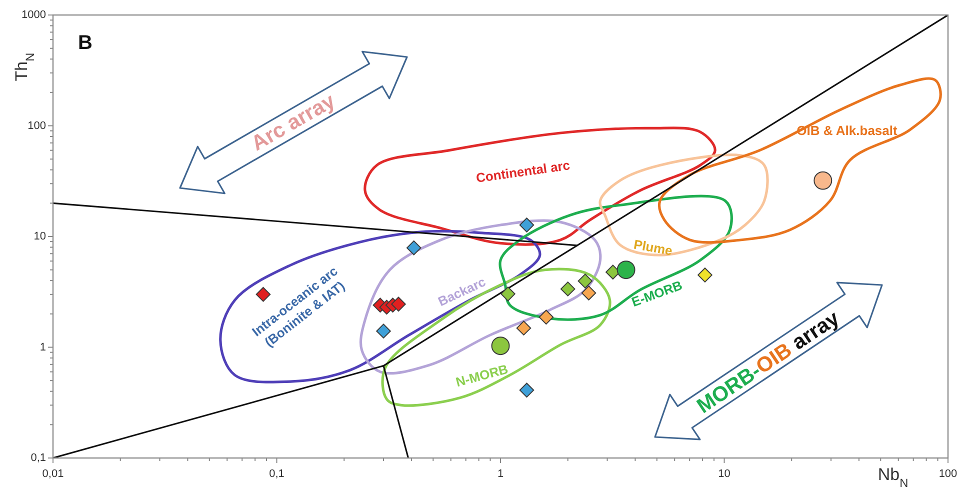  I want to click on annotation: Continental arc, so click(523, 171).